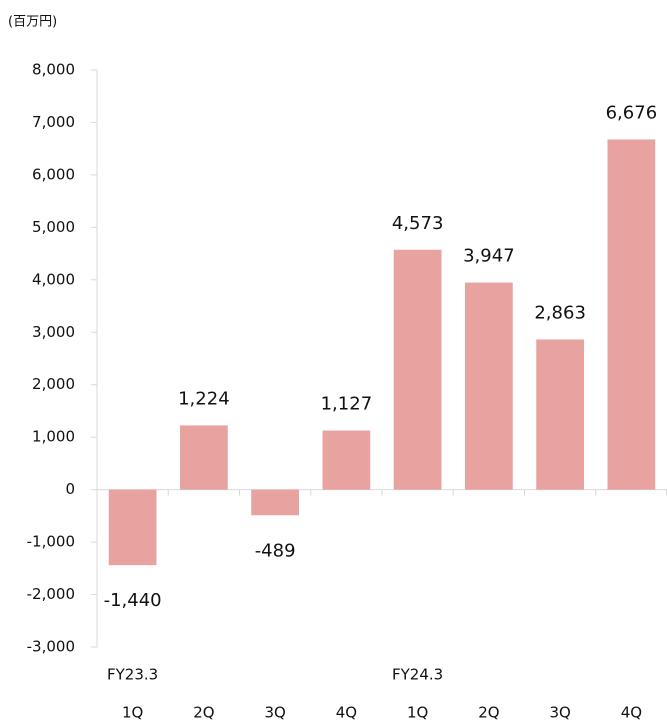  Describe the element at coordinates (133, 600) in the screenshot. I see `value-label: -1,440` at that location.